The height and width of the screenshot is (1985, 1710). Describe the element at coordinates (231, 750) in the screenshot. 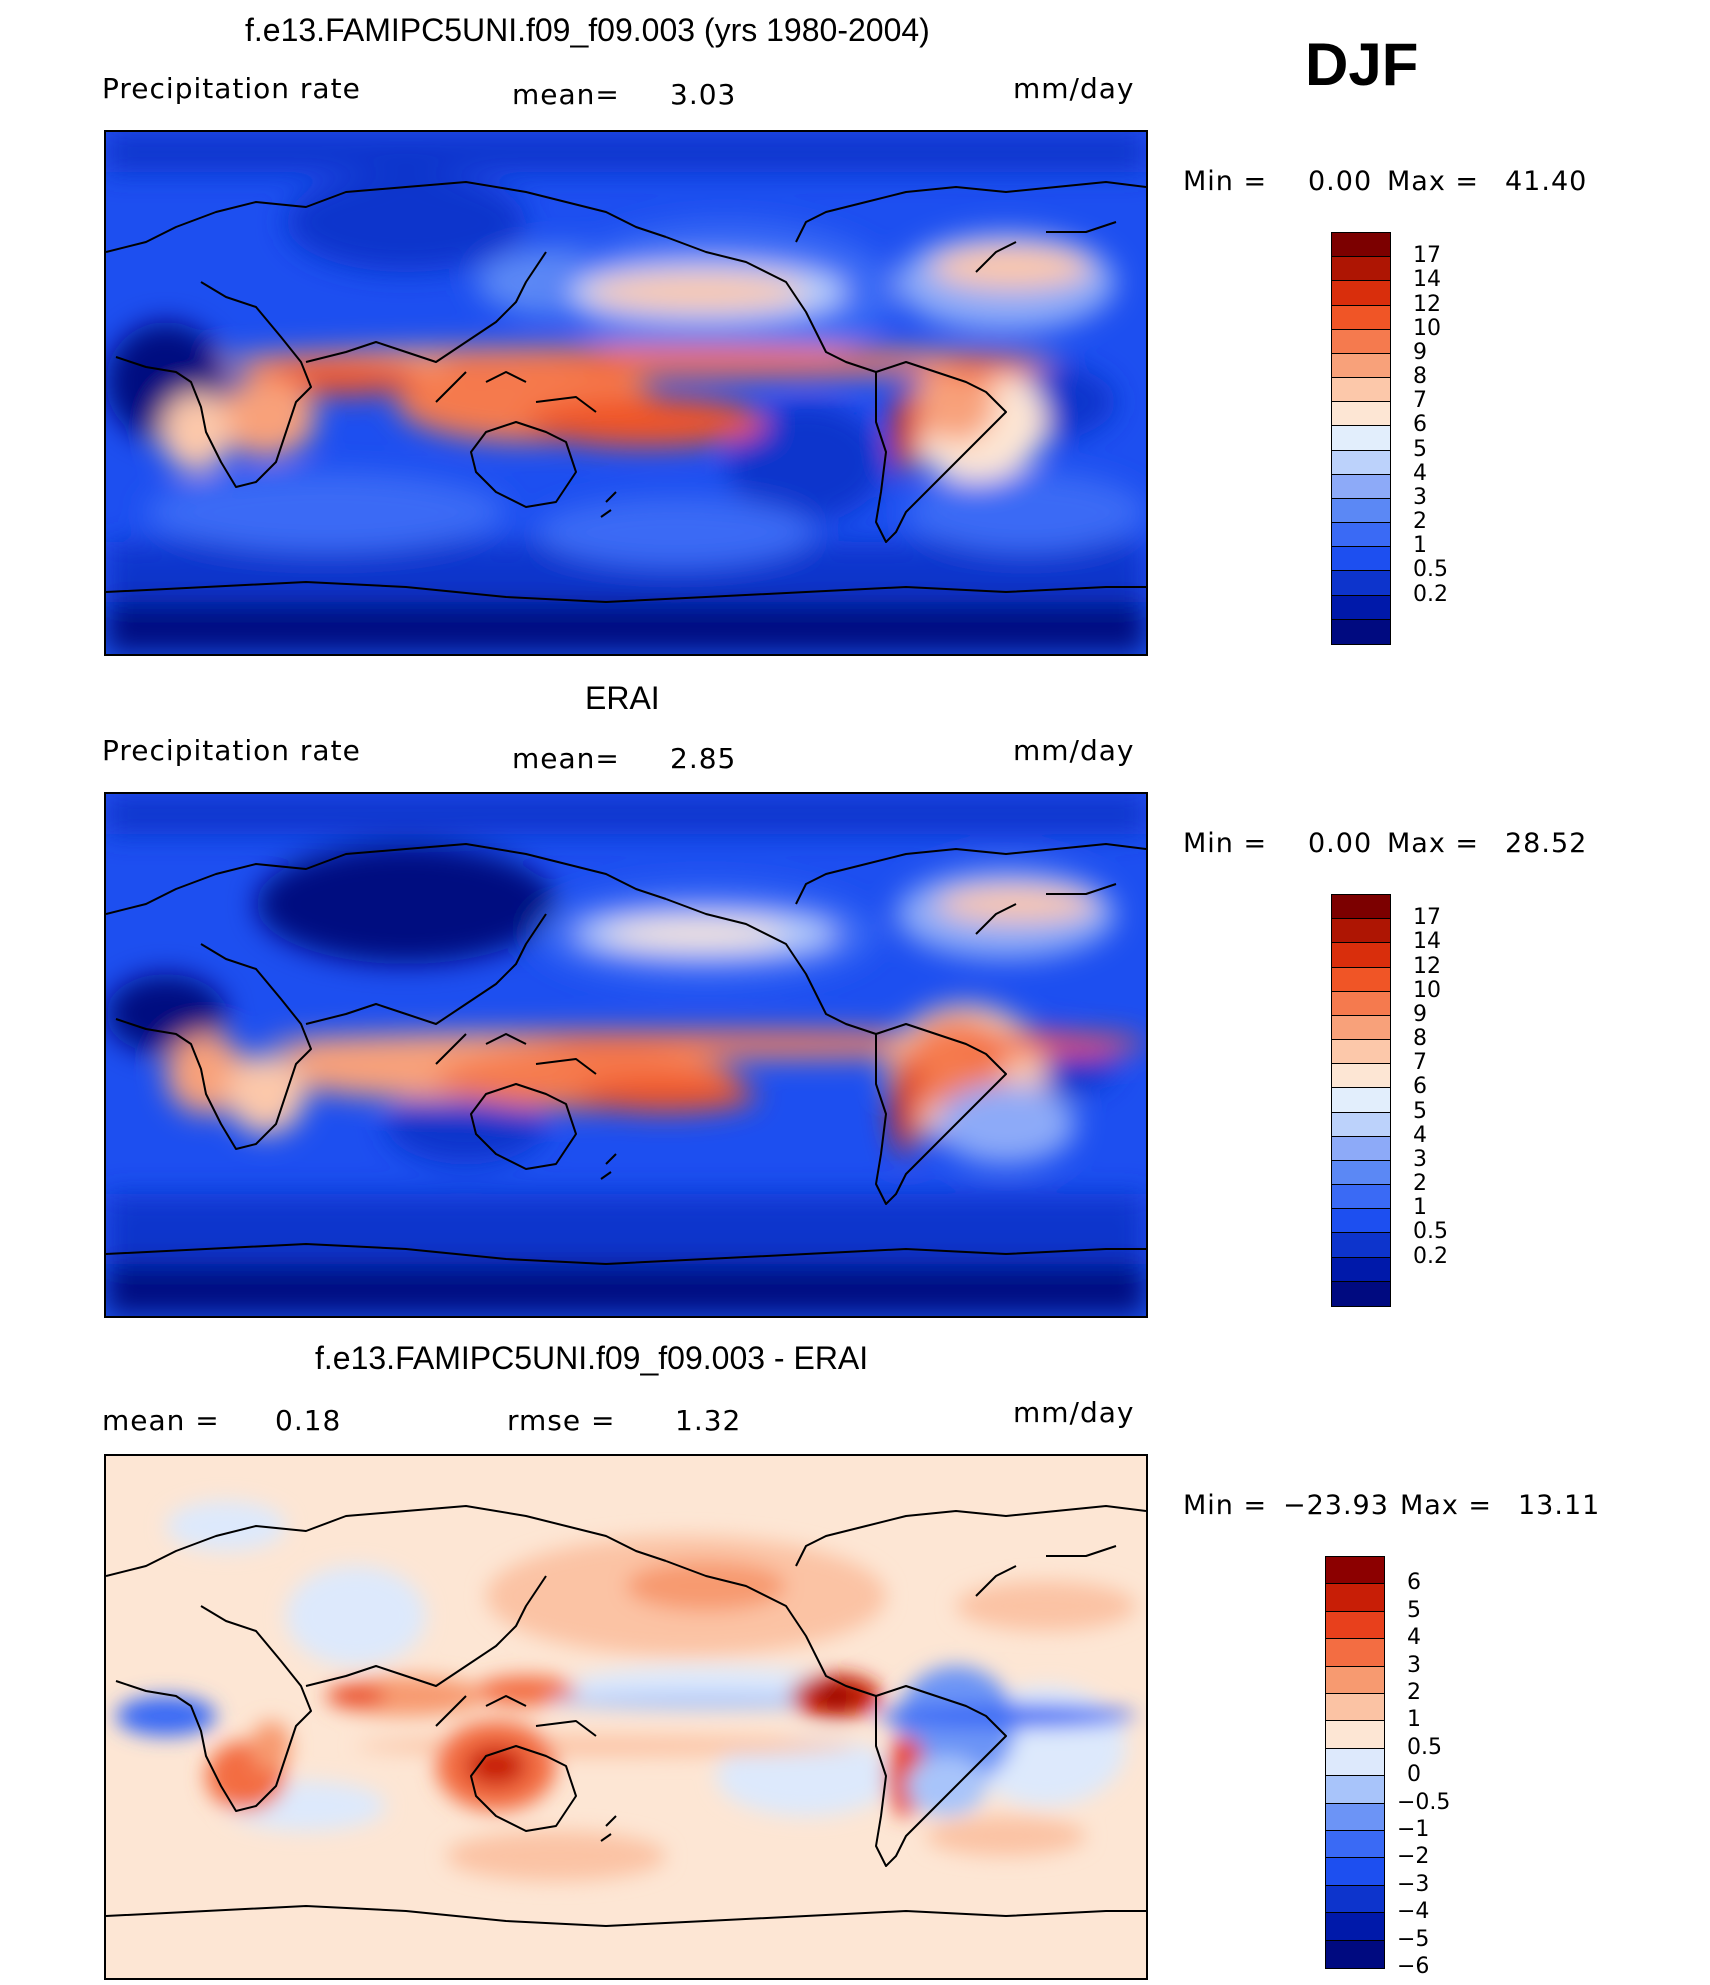

I see `panel-2-variable-label: Precipitation rate` at that location.